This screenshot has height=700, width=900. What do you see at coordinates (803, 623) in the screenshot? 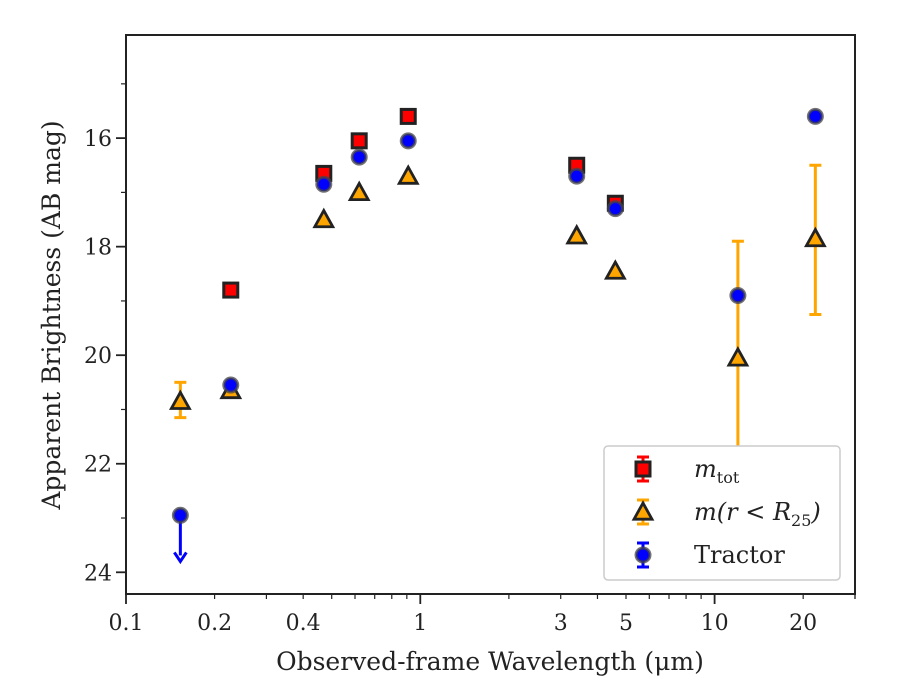
I see `x-tick-label: 20` at bounding box center [803, 623].